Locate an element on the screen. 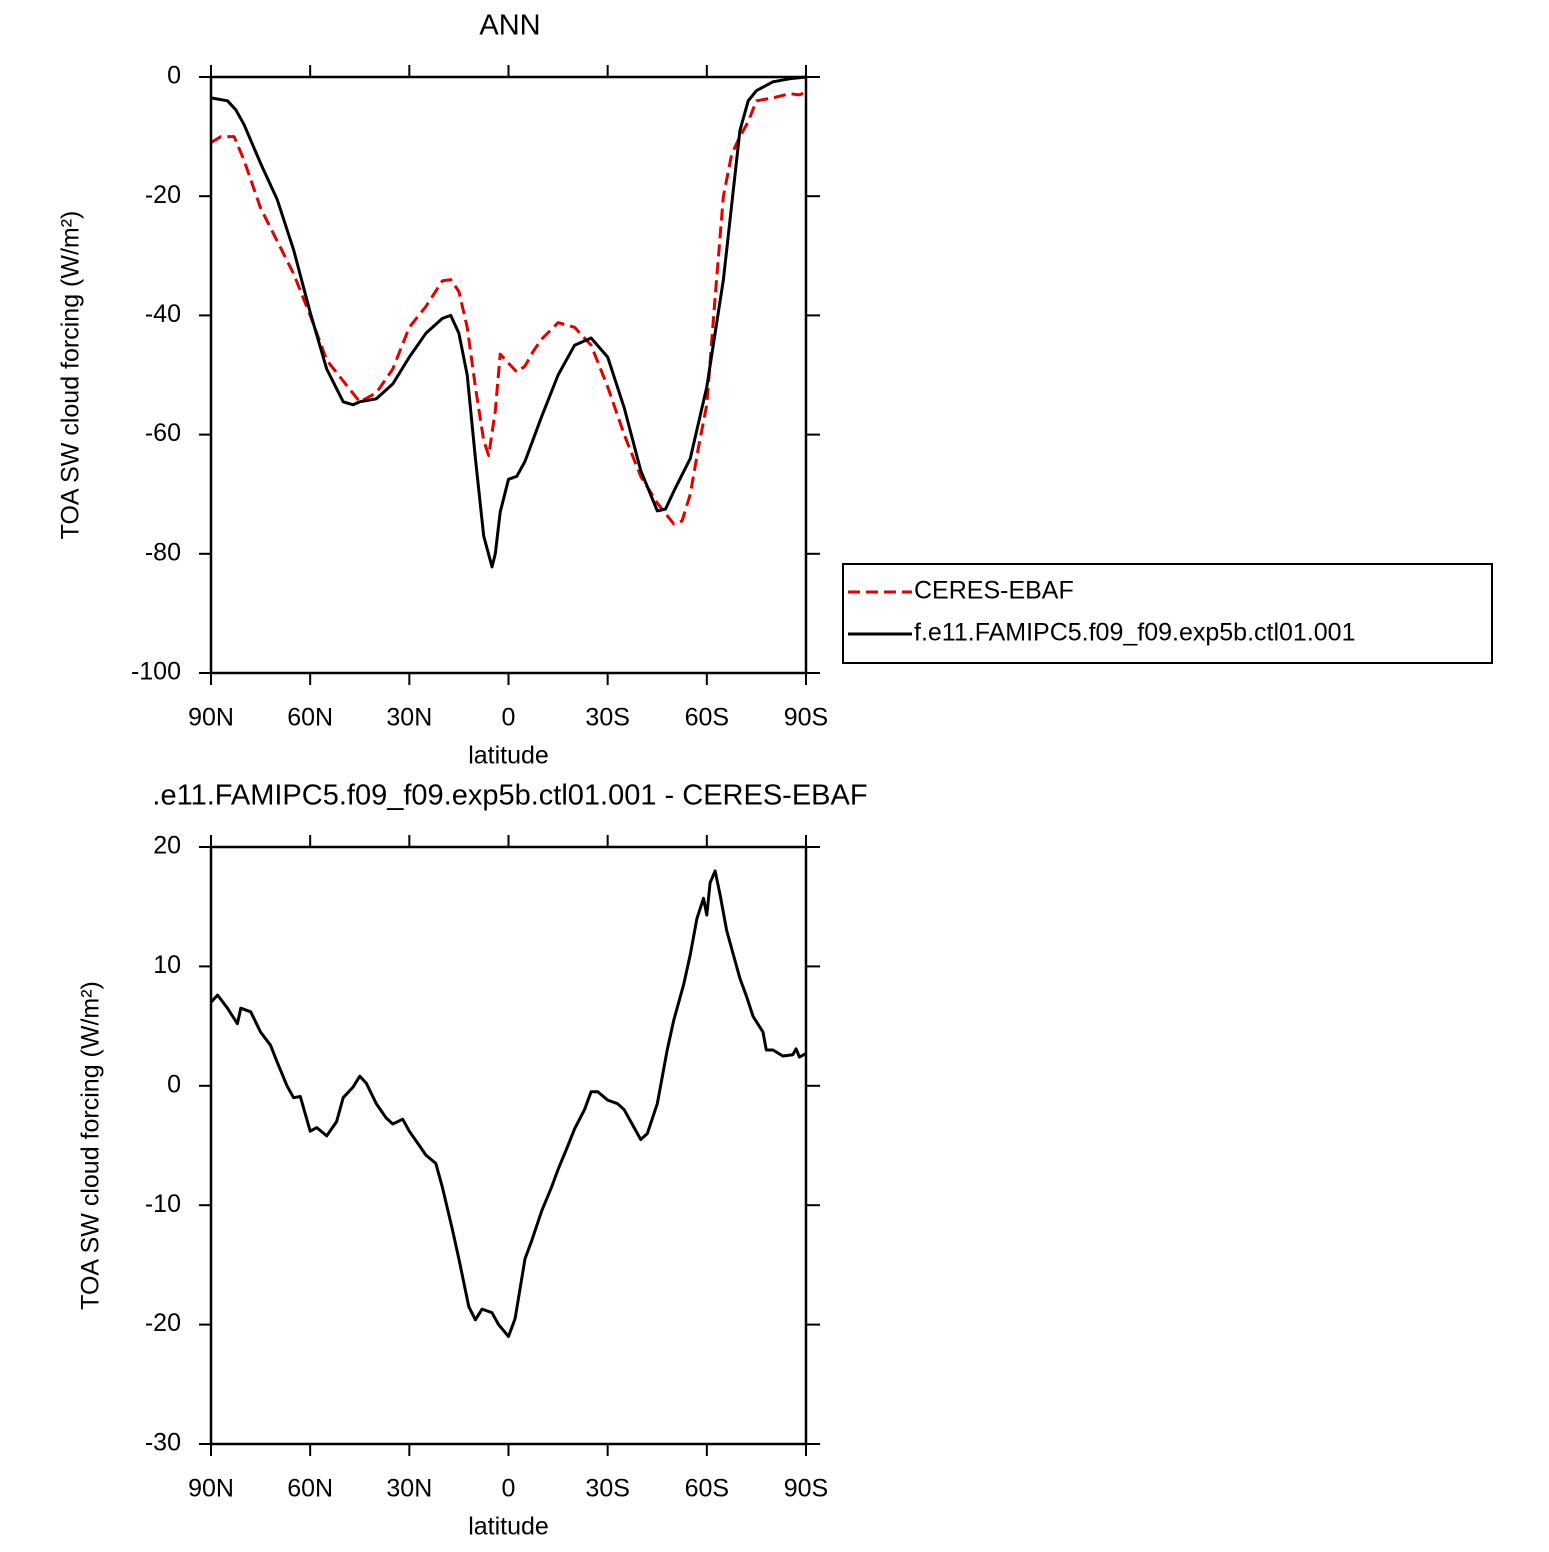 This screenshot has height=1552, width=1549. y-tick-label: -40 is located at coordinates (163, 314).